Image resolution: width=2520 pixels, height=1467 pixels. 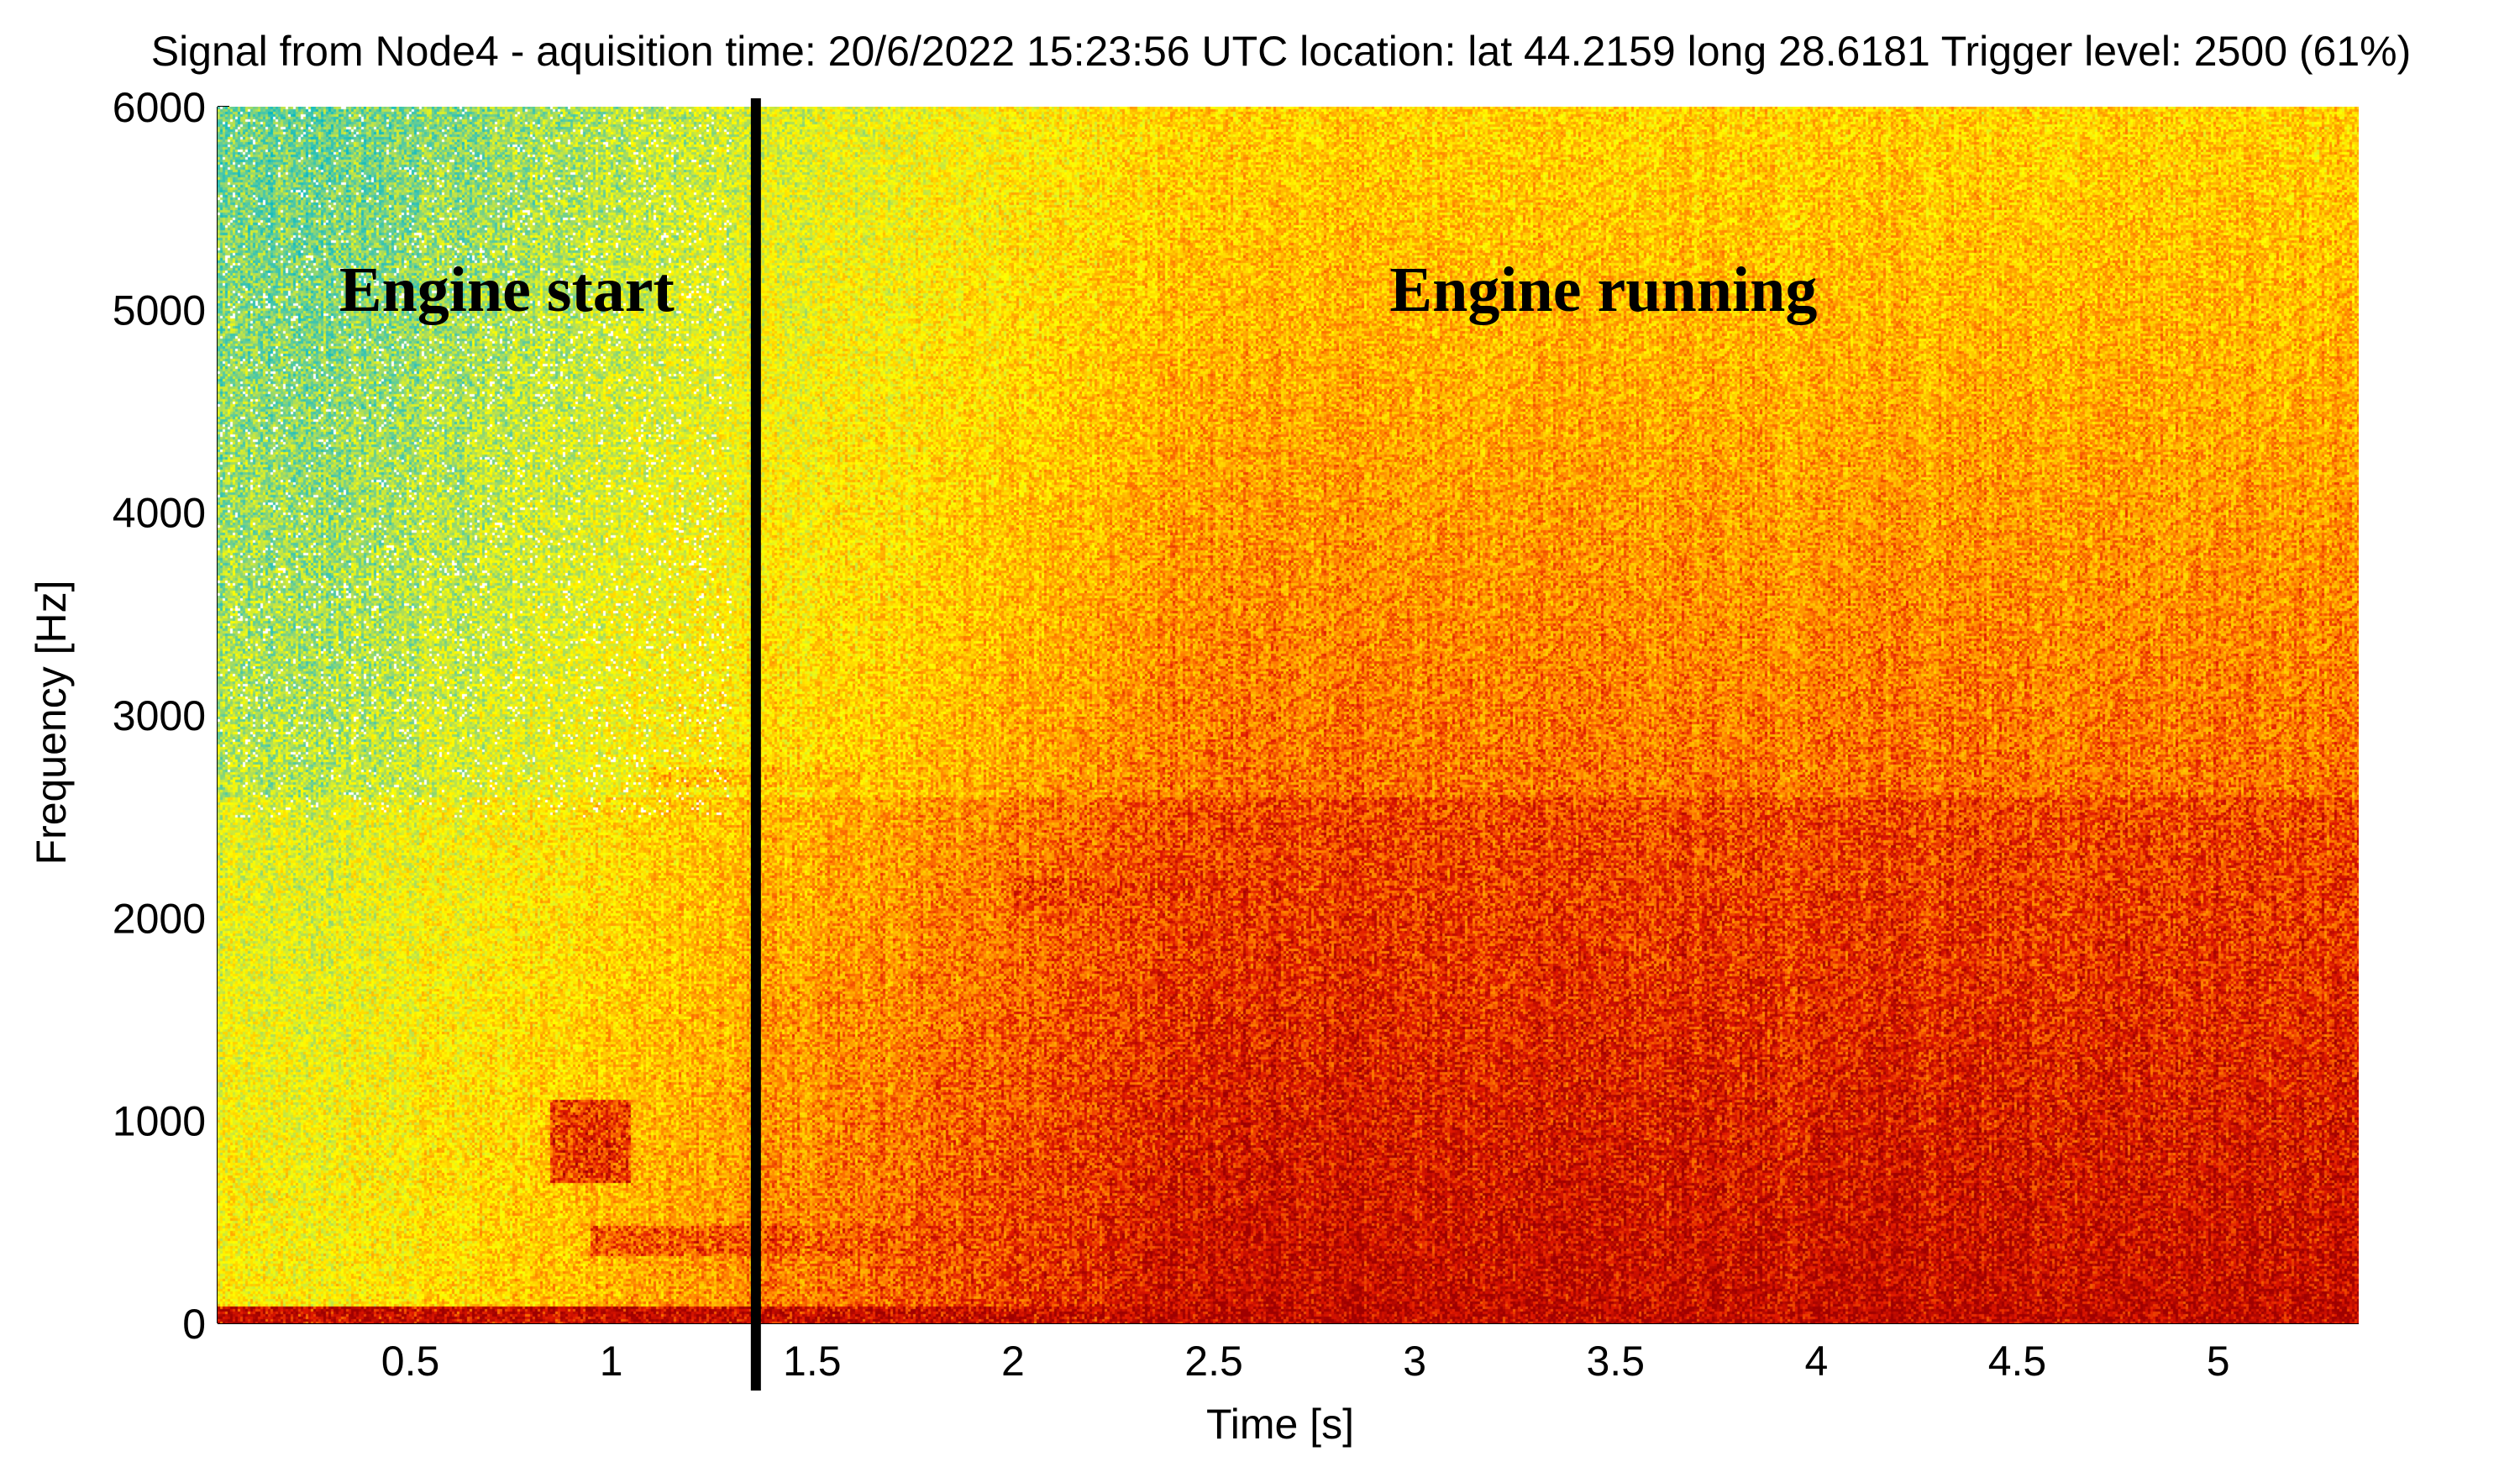 I want to click on annotation-engine-running: Engine running, so click(x=1603, y=290).